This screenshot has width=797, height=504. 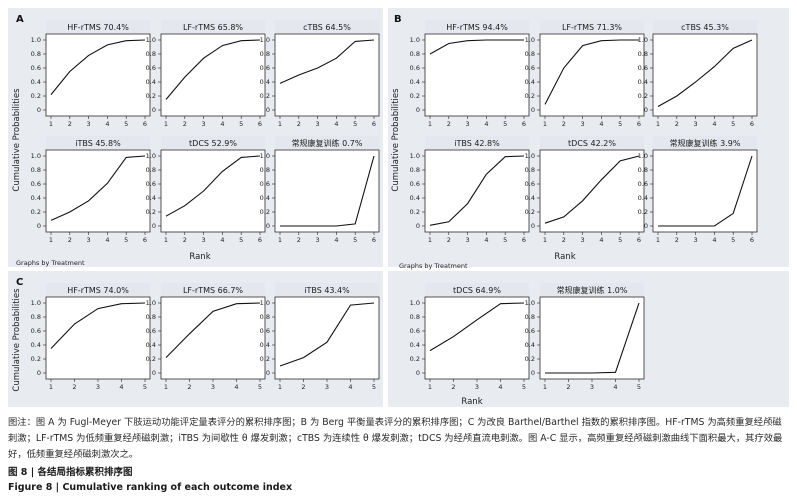 I want to click on panel-b-subplot-6-x-tick-label: 4, so click(x=714, y=240).